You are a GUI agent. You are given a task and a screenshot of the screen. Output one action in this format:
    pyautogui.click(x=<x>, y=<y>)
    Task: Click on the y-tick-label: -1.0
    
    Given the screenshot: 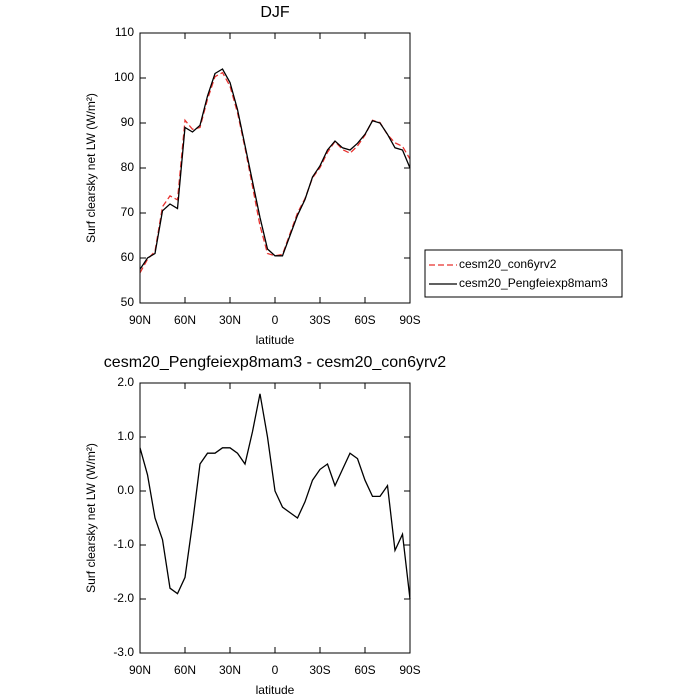 What is the action you would take?
    pyautogui.click(x=123, y=544)
    